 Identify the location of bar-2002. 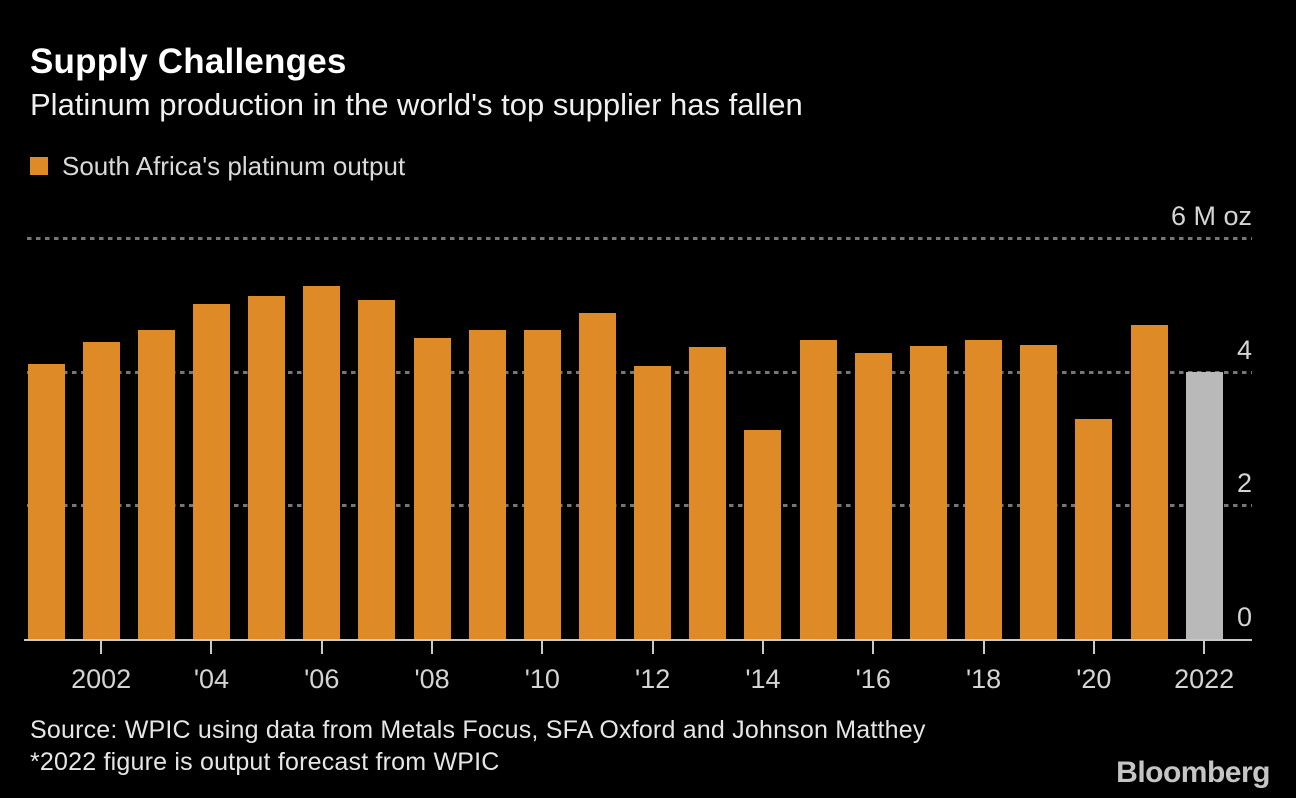
(101, 490).